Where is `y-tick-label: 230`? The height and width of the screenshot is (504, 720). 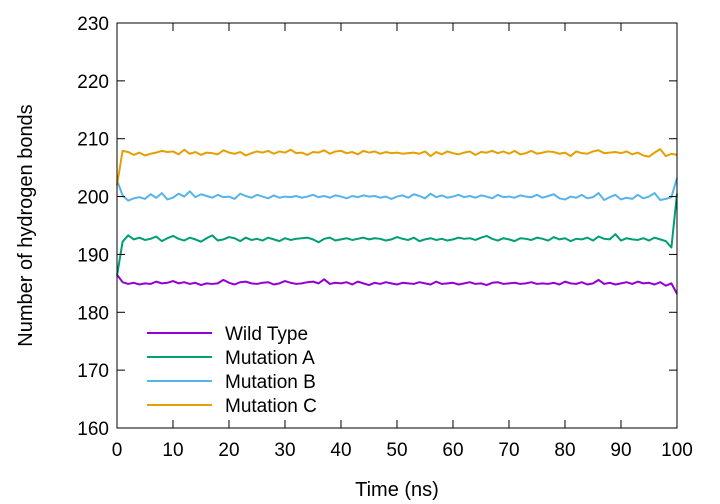
y-tick-label: 230 is located at coordinates (93, 24).